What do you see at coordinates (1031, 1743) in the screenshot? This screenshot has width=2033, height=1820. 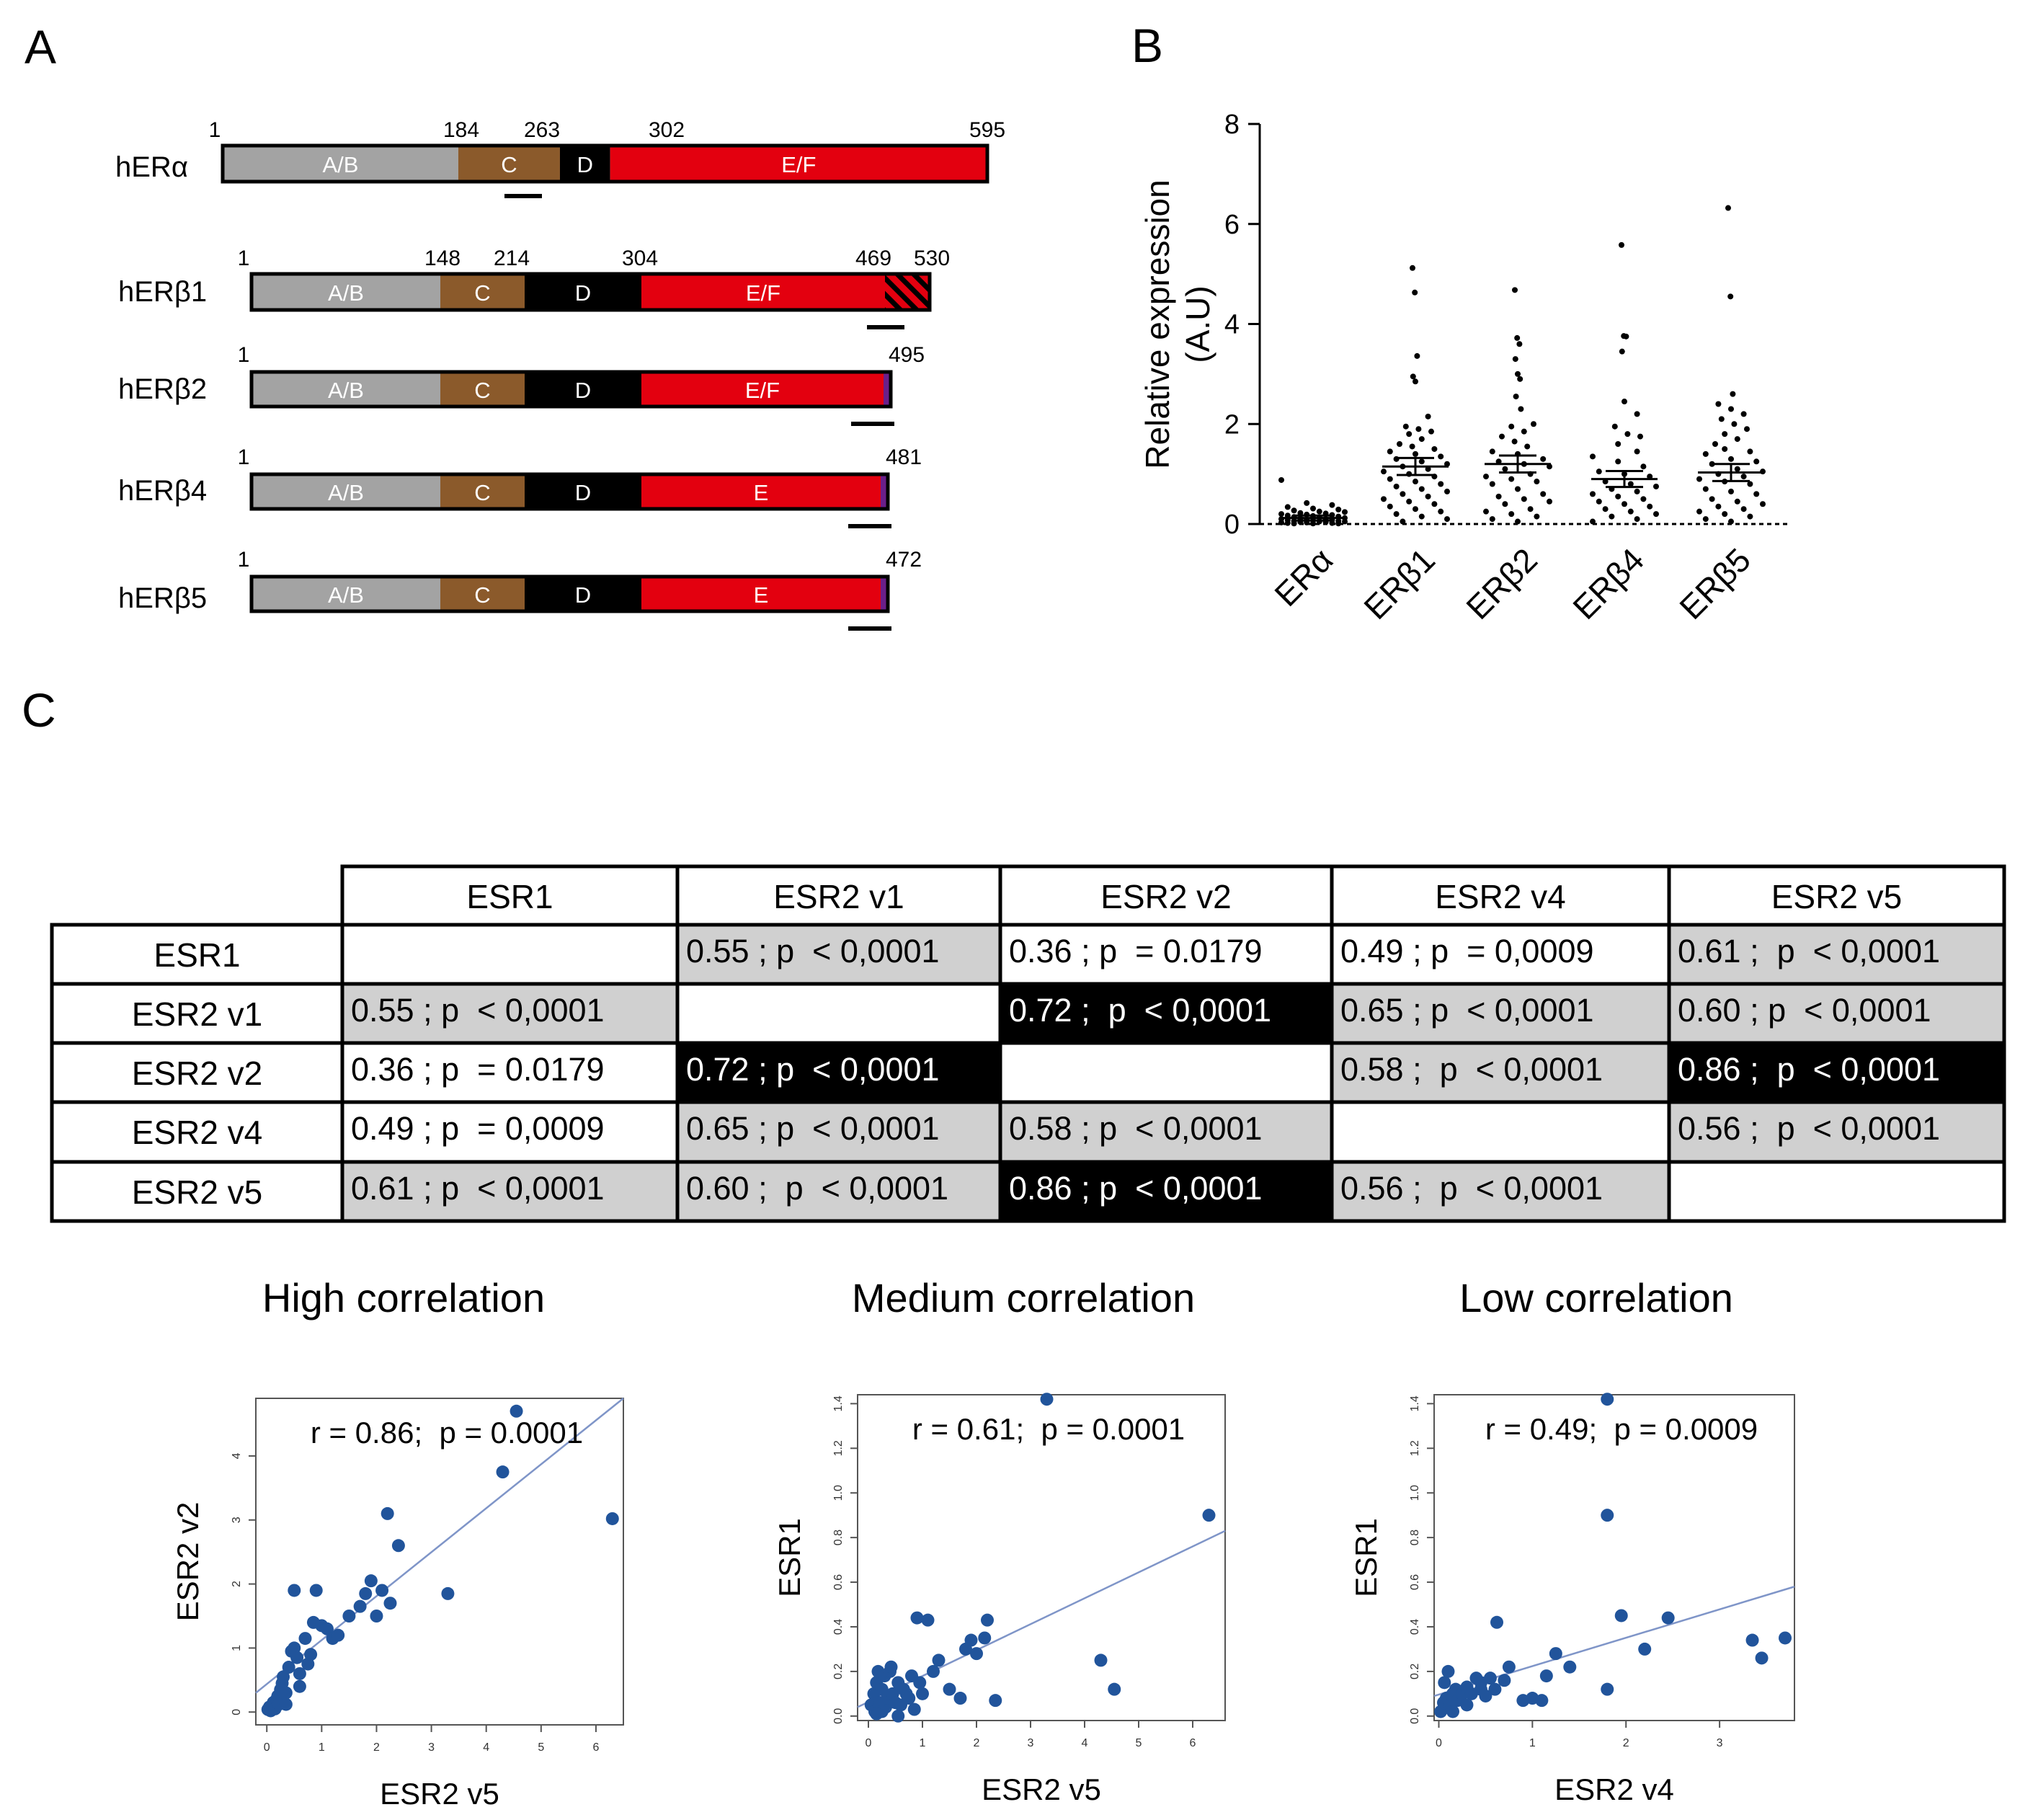 I see `x-tick-label: 3` at bounding box center [1031, 1743].